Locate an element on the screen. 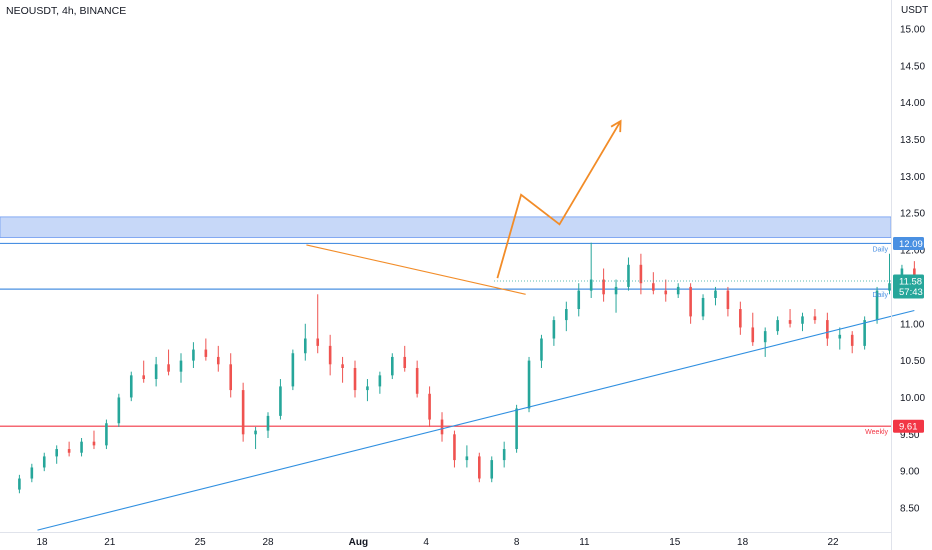  x-tick-label: 21 is located at coordinates (110, 542).